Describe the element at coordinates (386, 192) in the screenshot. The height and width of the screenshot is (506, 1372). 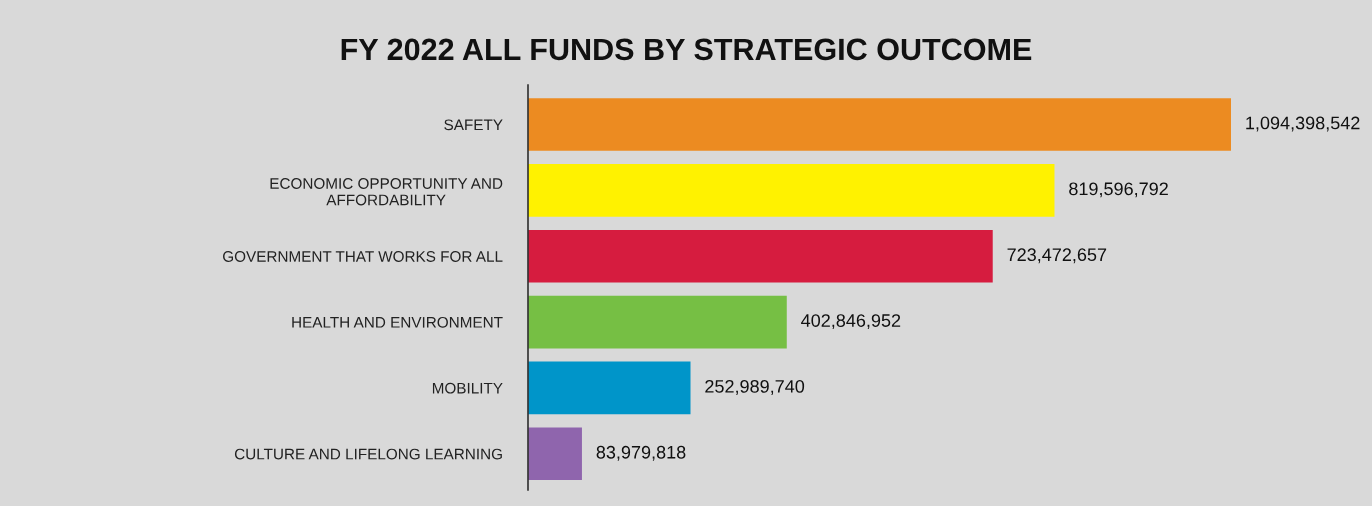
I see `y-tick-label: ECONOMIC OPPORTUNITY AND AFFORDABILITY` at that location.